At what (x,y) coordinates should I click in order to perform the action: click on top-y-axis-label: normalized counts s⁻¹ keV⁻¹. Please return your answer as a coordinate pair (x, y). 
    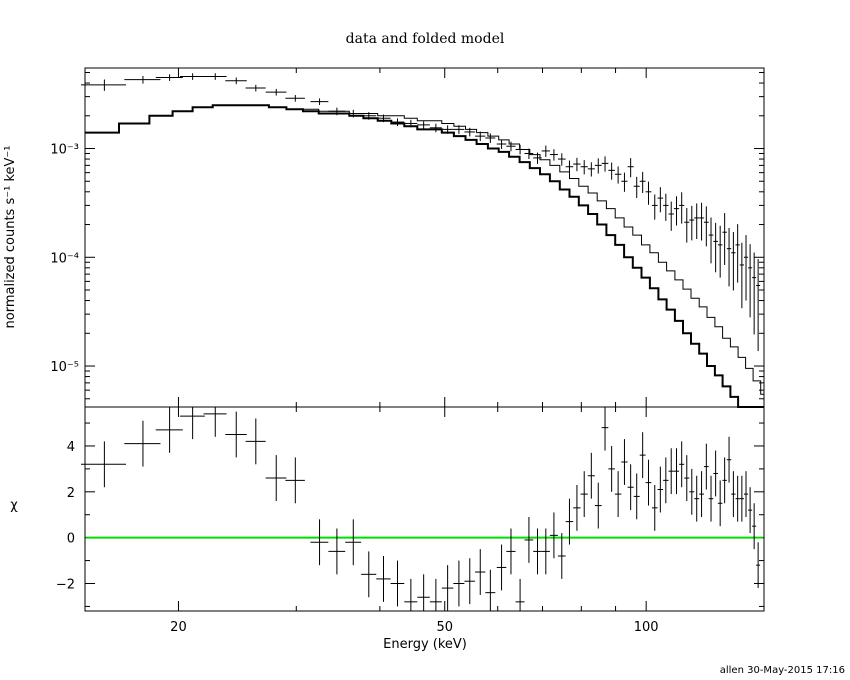
    Looking at the image, I should click on (10, 237).